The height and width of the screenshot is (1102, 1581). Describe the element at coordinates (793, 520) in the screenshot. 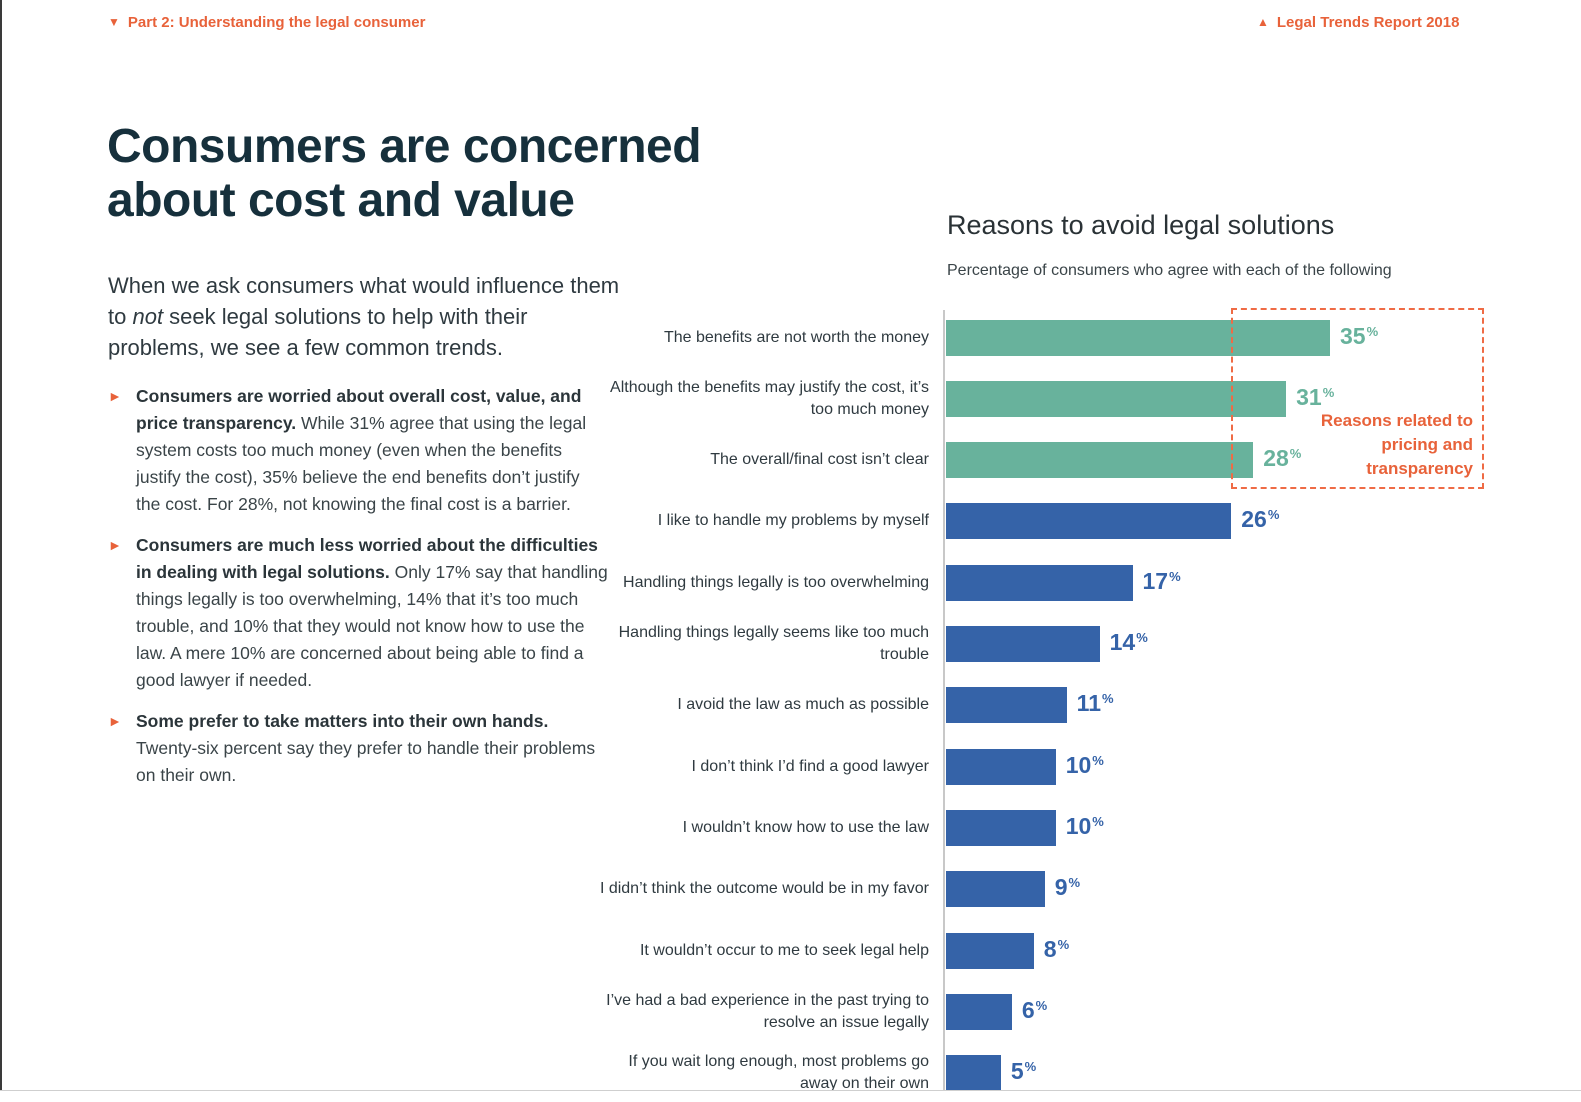

I see `chart-category-label: I like to handle my problems by myself` at that location.